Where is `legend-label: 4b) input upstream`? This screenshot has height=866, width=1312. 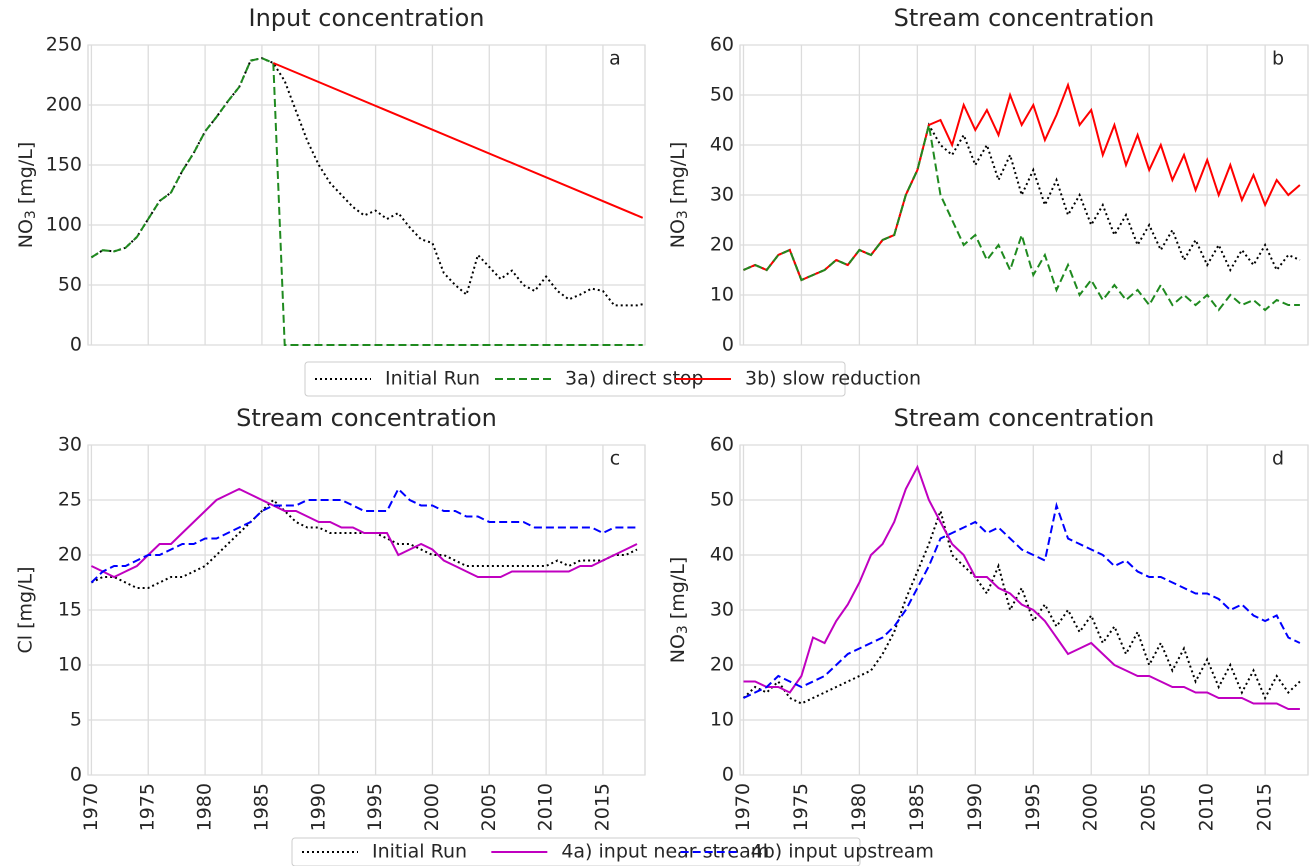
legend-label: 4b) input upstream is located at coordinates (842, 852).